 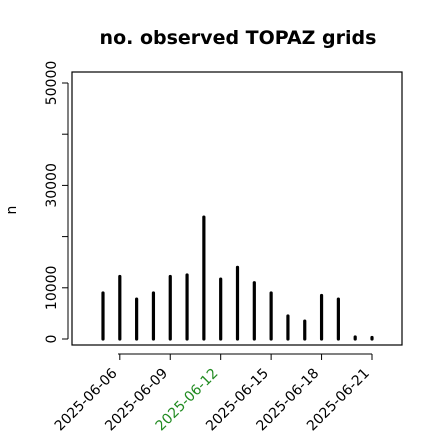 What do you see at coordinates (238, 38) in the screenshot?
I see `chart-title: no. observed TOPAZ grids` at bounding box center [238, 38].